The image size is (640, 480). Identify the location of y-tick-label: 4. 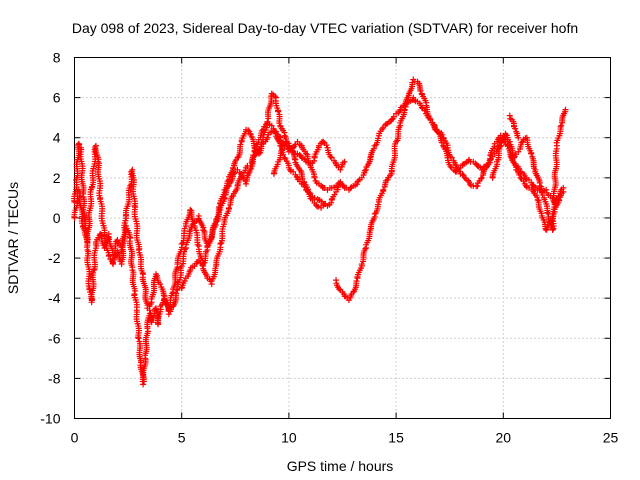
(57, 138).